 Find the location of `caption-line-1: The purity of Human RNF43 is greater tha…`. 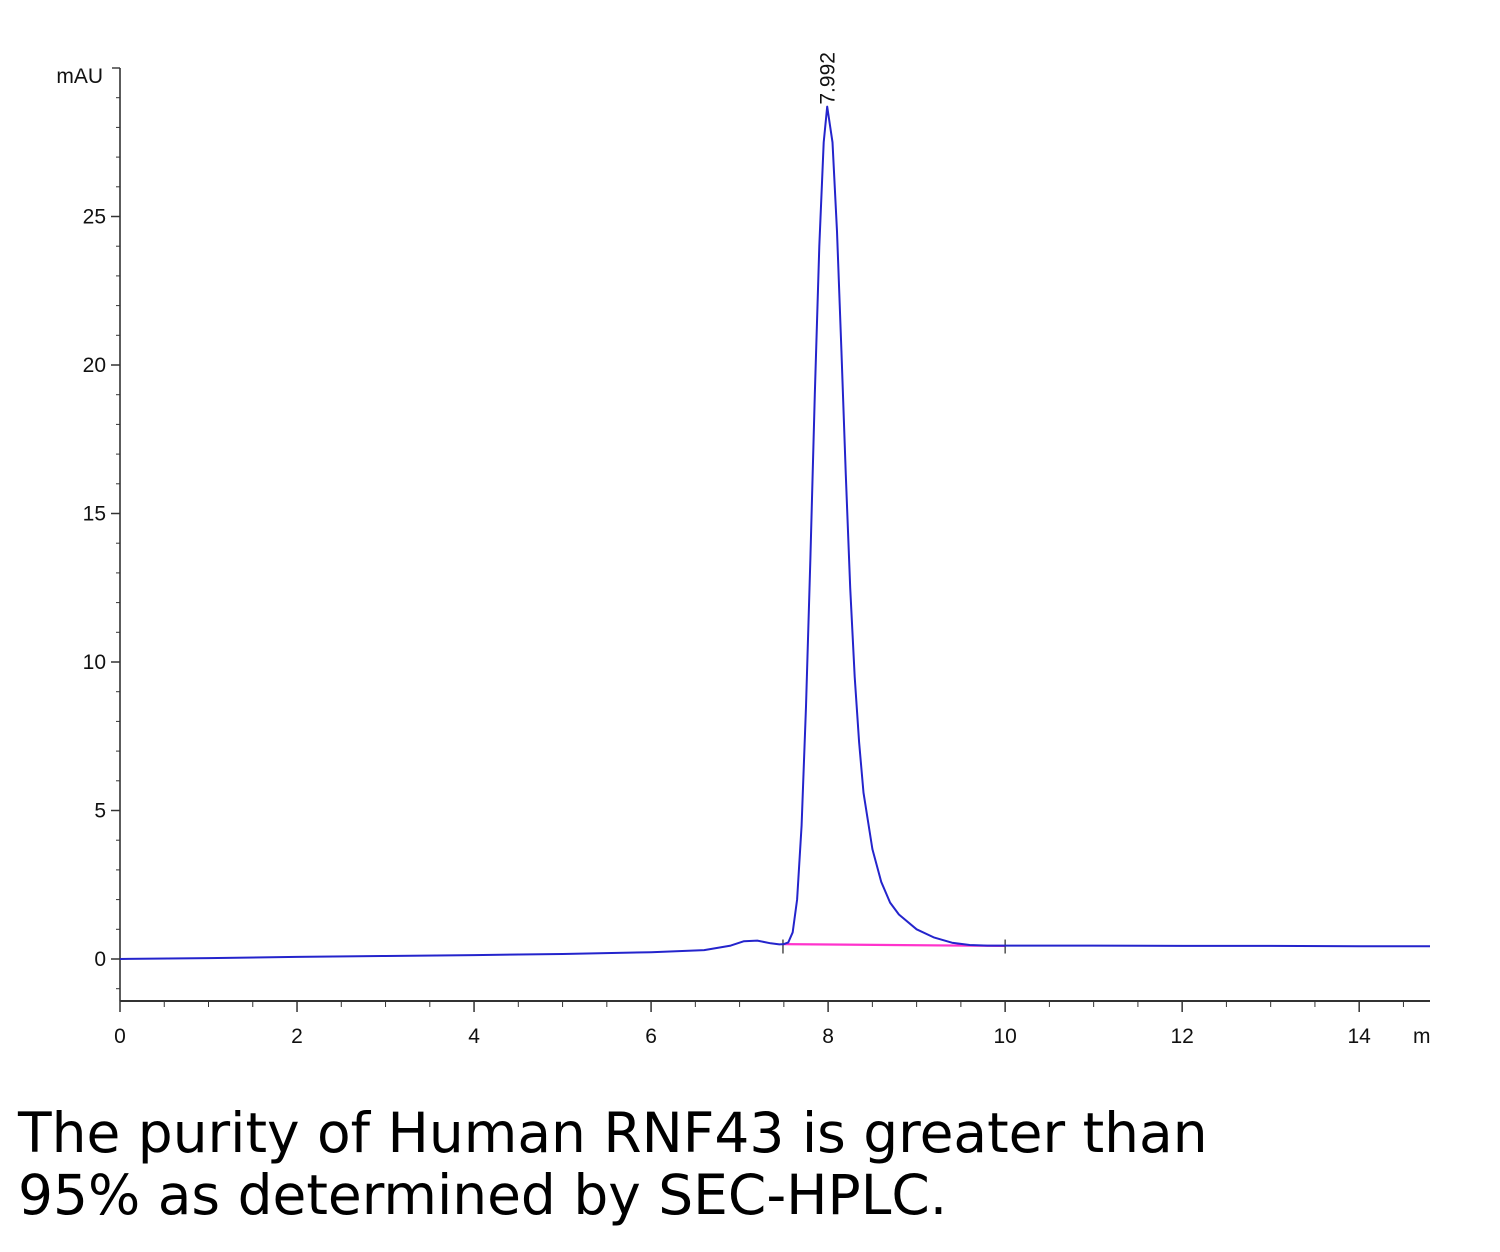

caption-line-1: The purity of Human RNF43 is greater tha… is located at coordinates (613, 1133).